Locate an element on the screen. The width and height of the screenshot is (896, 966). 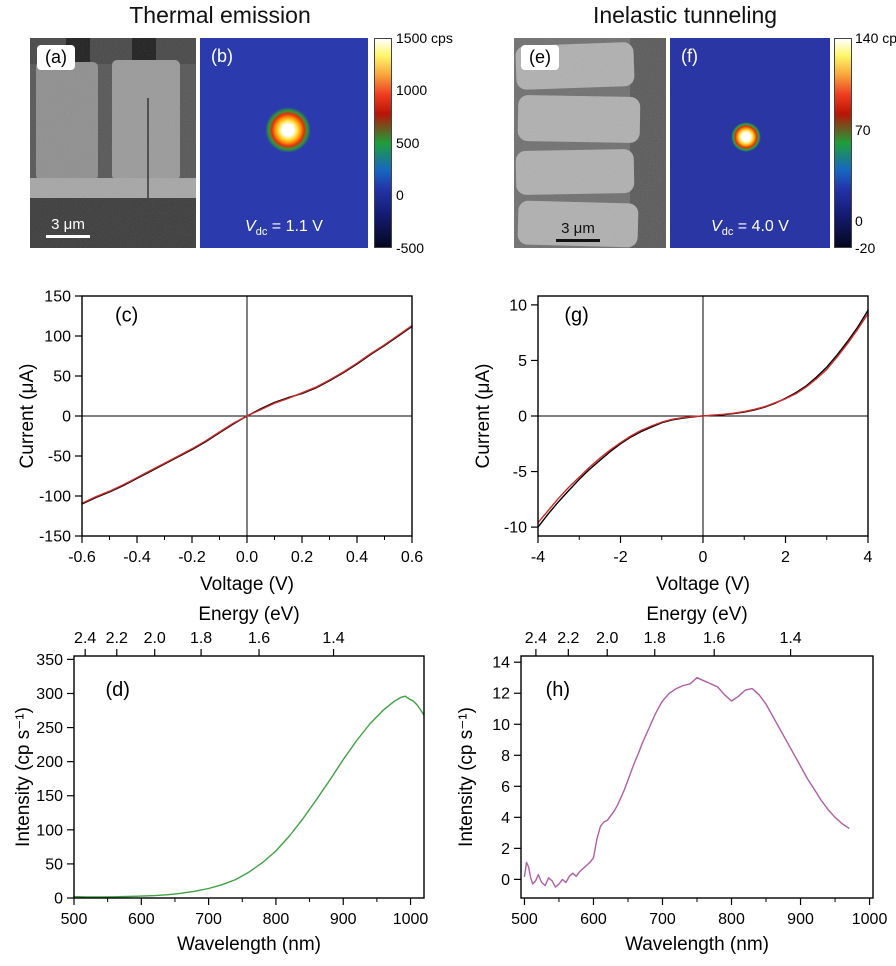
svg-text: 5 is located at coordinates (522, 361).